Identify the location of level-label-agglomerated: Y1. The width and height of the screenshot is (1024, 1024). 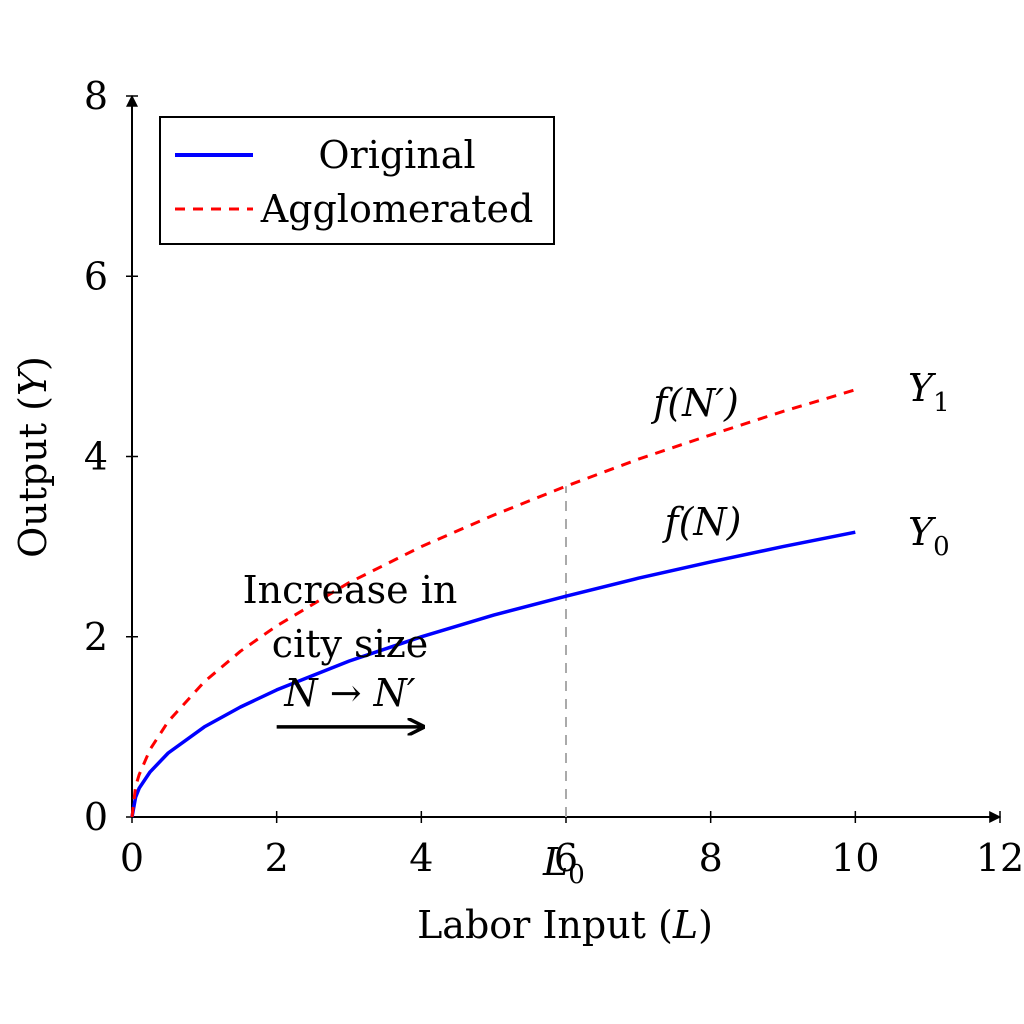
(929, 392).